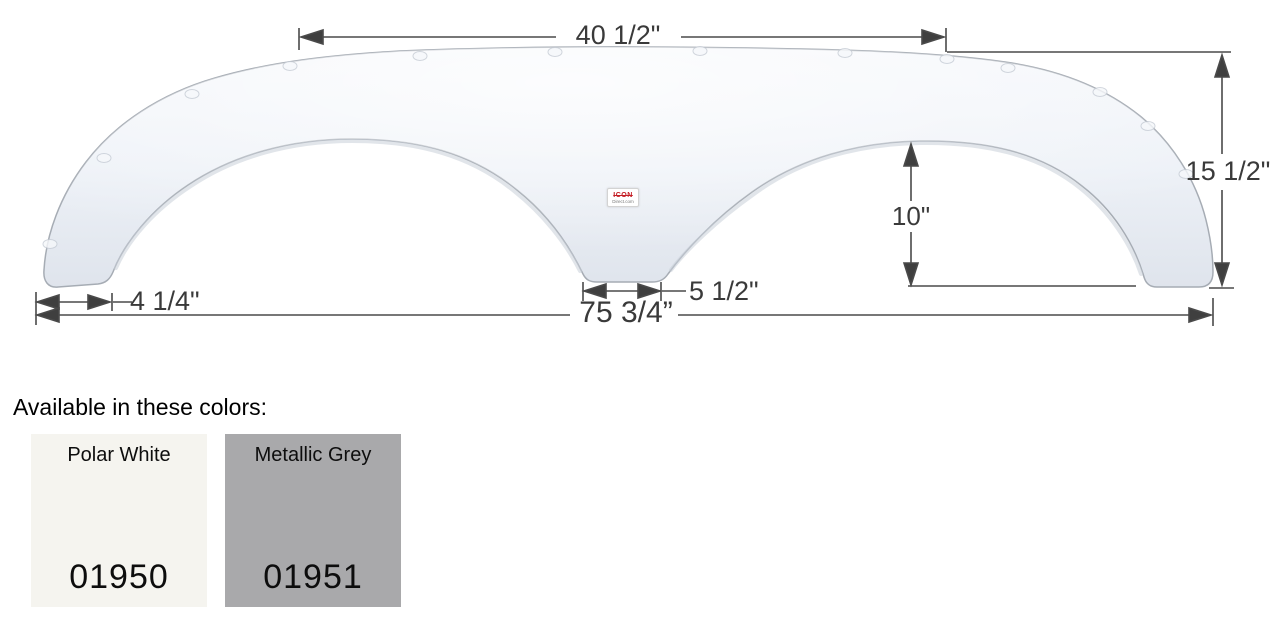  What do you see at coordinates (633, 291) in the screenshot?
I see `dim-center-tab-lines` at bounding box center [633, 291].